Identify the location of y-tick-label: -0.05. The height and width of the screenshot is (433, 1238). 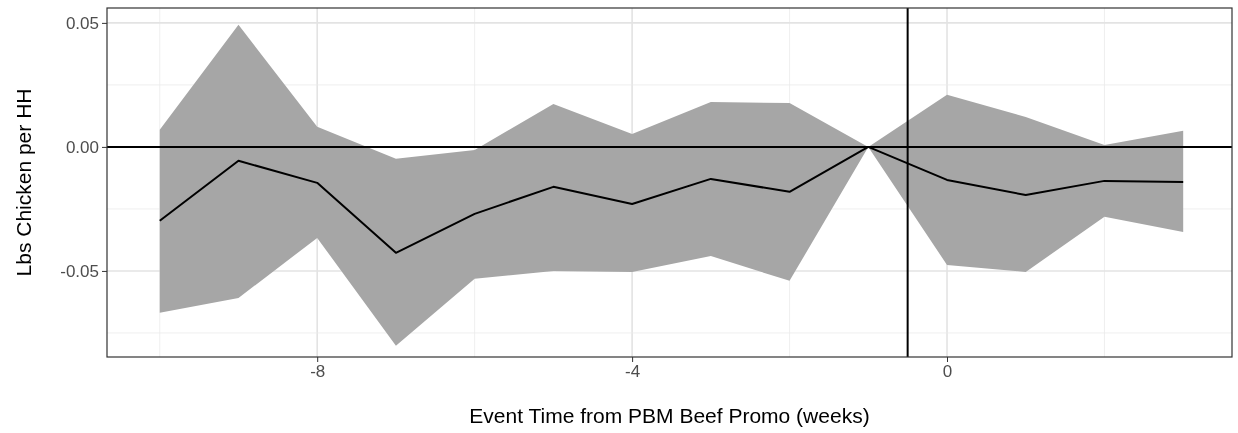
(79, 271).